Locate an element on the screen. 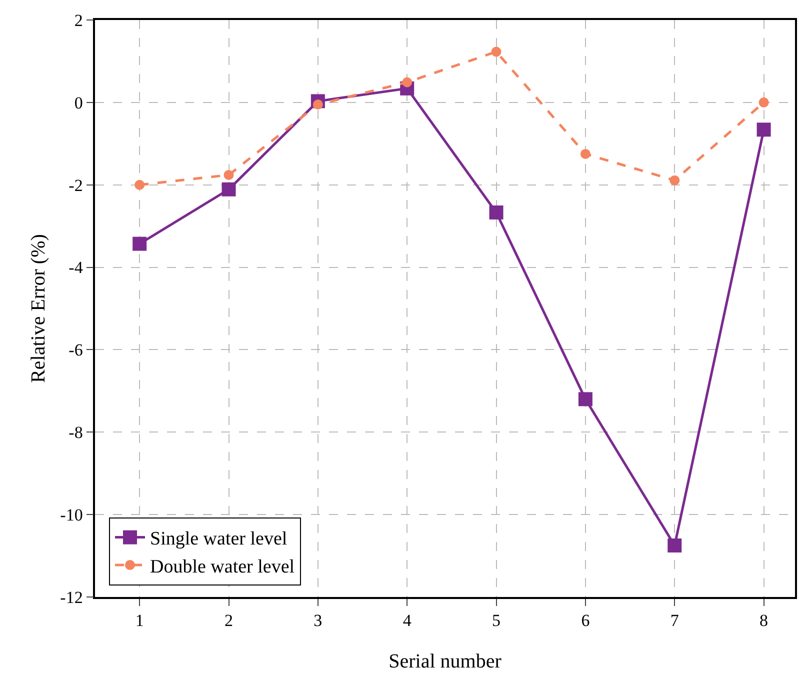 This screenshot has height=677, width=799. x-tick-label: 1 is located at coordinates (139, 620).